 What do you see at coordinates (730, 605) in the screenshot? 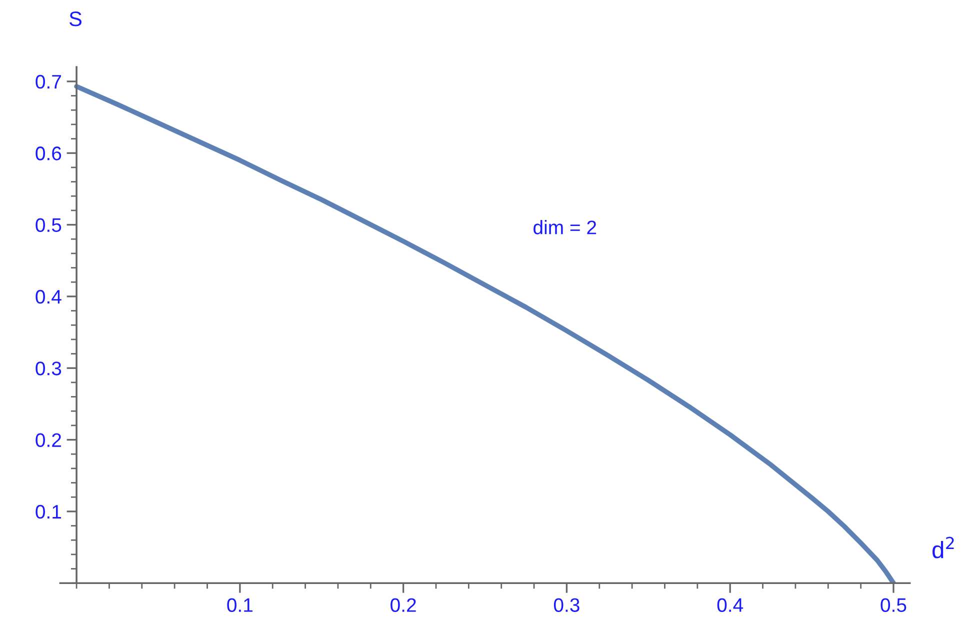
I see `x-tick-label: 0.4` at bounding box center [730, 605].